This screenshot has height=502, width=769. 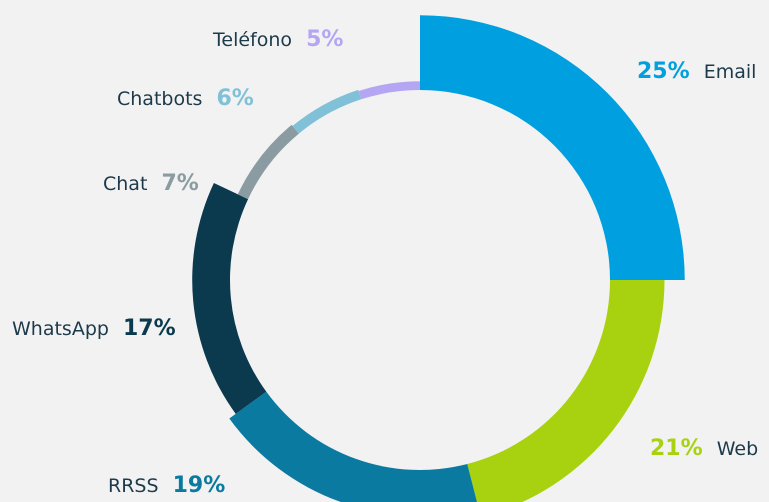 I want to click on segment-label: Teléfono 5%, so click(x=277, y=39).